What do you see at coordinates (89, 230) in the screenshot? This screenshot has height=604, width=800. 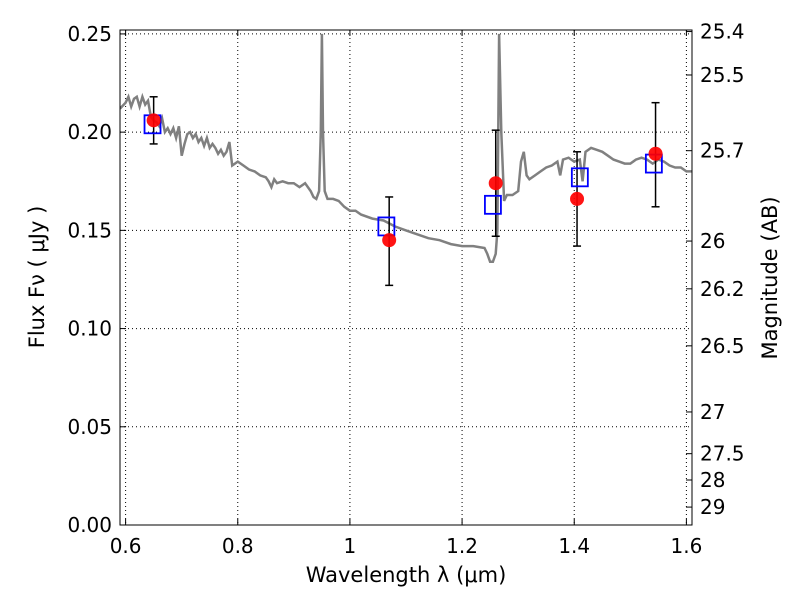 I see `y-tick-label: 0.15` at bounding box center [89, 230].